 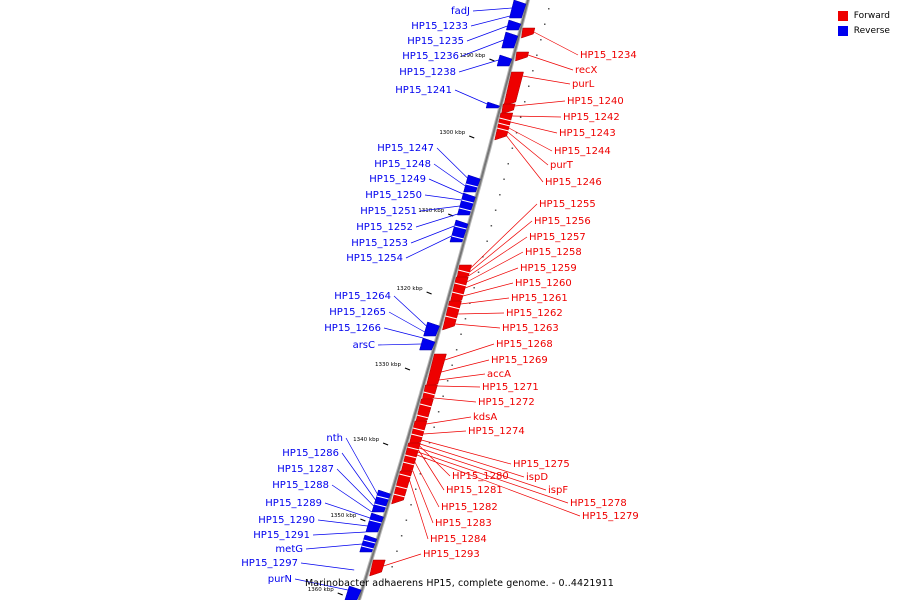 What do you see at coordinates (842, 15) in the screenshot?
I see `forward-swatch` at bounding box center [842, 15].